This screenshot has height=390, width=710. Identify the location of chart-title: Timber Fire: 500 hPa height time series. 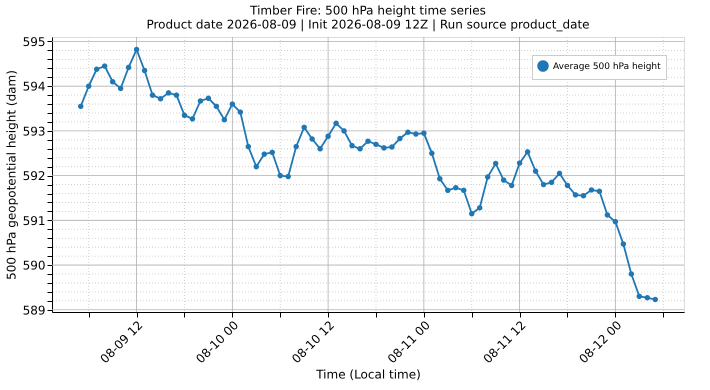
(367, 10).